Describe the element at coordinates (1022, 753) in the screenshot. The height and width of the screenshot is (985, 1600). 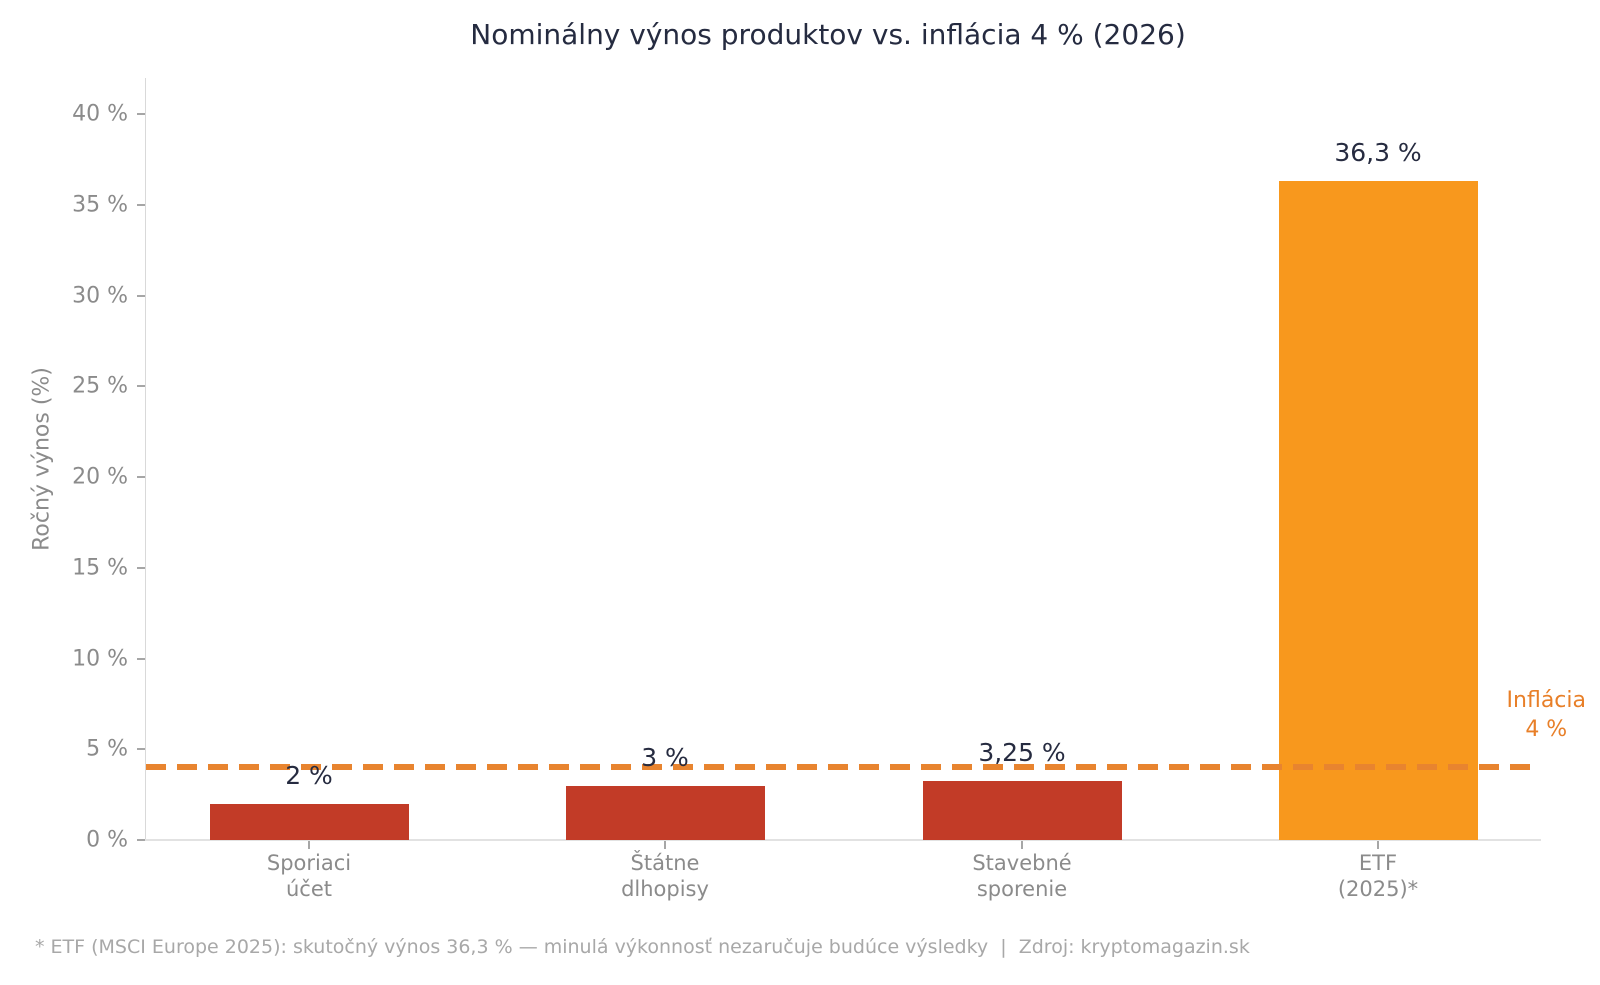
I see `bar-value-label: 3,25 %` at that location.